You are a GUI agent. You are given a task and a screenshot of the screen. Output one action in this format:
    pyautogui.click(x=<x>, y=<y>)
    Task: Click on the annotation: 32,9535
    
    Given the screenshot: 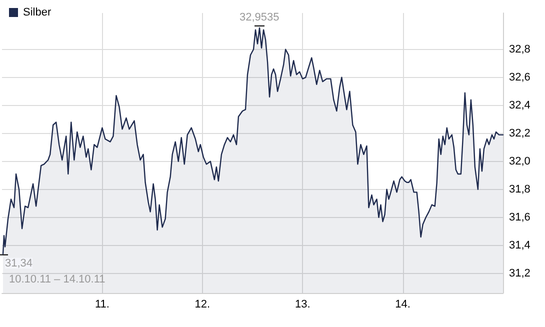 What is the action you would take?
    pyautogui.click(x=260, y=17)
    